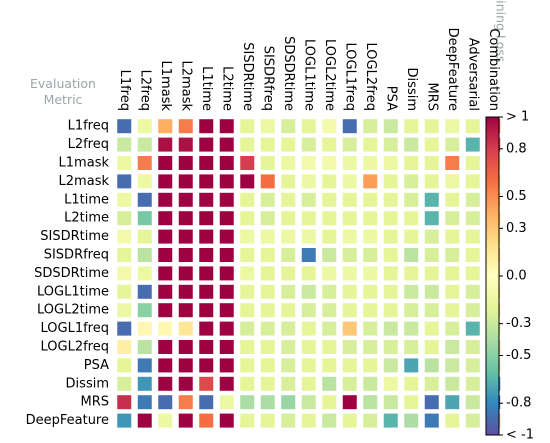 The width and height of the screenshot is (550, 443). What do you see at coordinates (75, 328) in the screenshot?
I see `row-label: LOGL1freq` at bounding box center [75, 328].